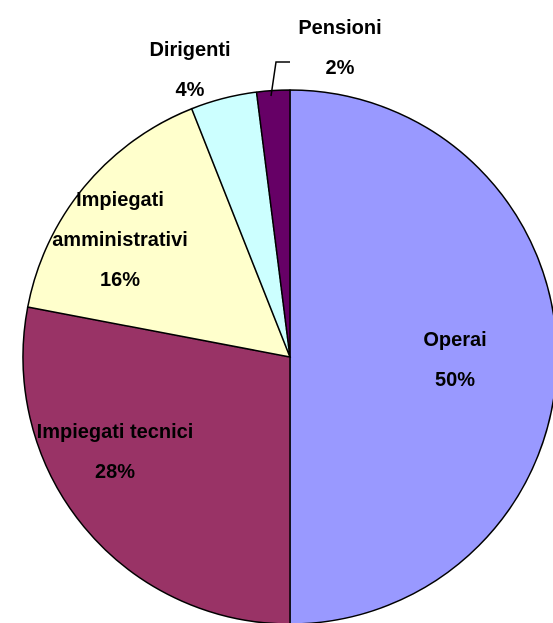  Describe the element at coordinates (115, 452) in the screenshot. I see `slice-label: Impiegati tecnici 28%` at that location.